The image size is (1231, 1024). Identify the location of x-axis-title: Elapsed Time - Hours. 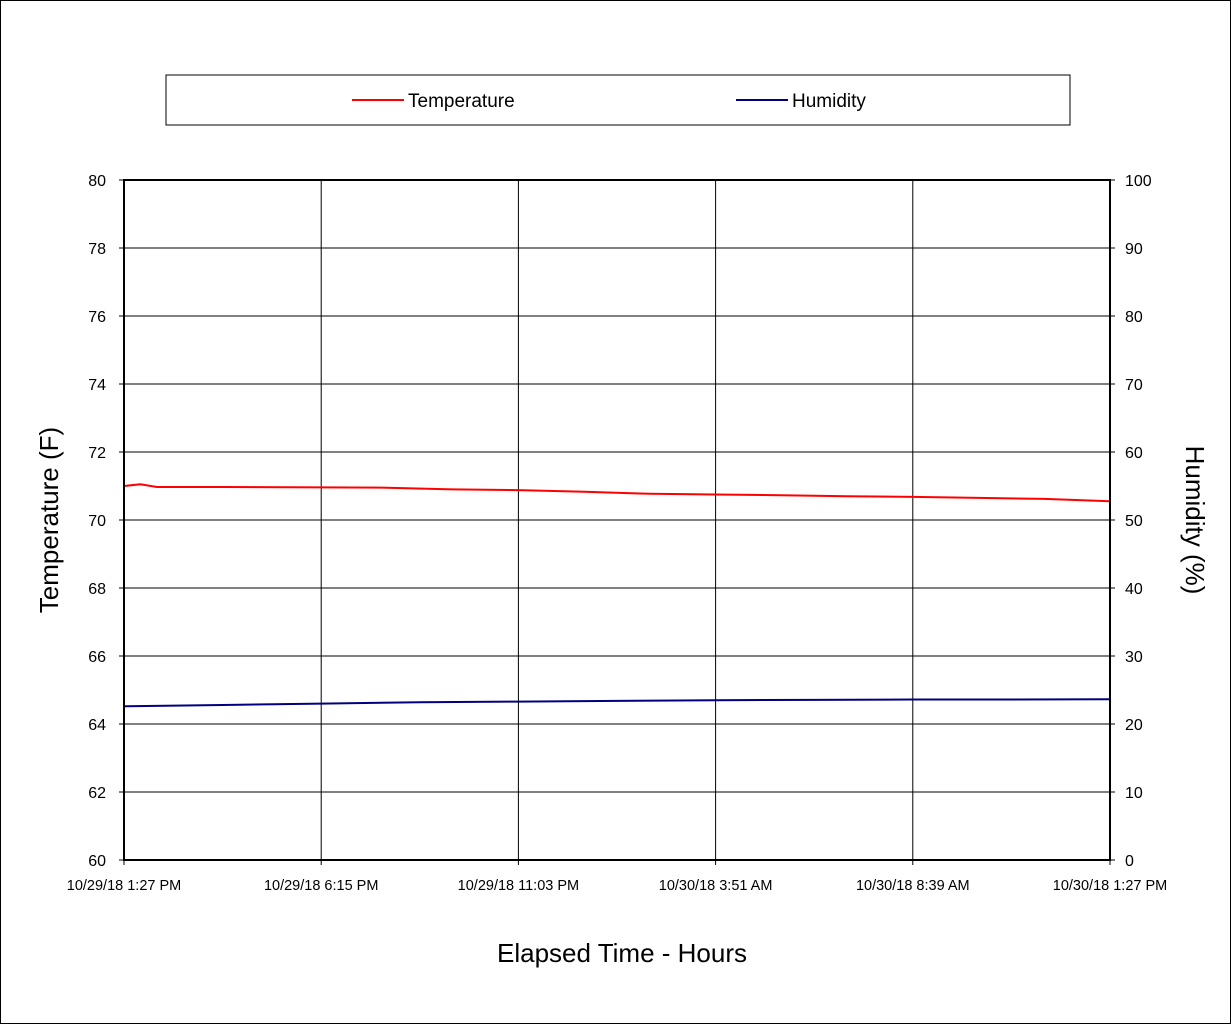
(622, 953).